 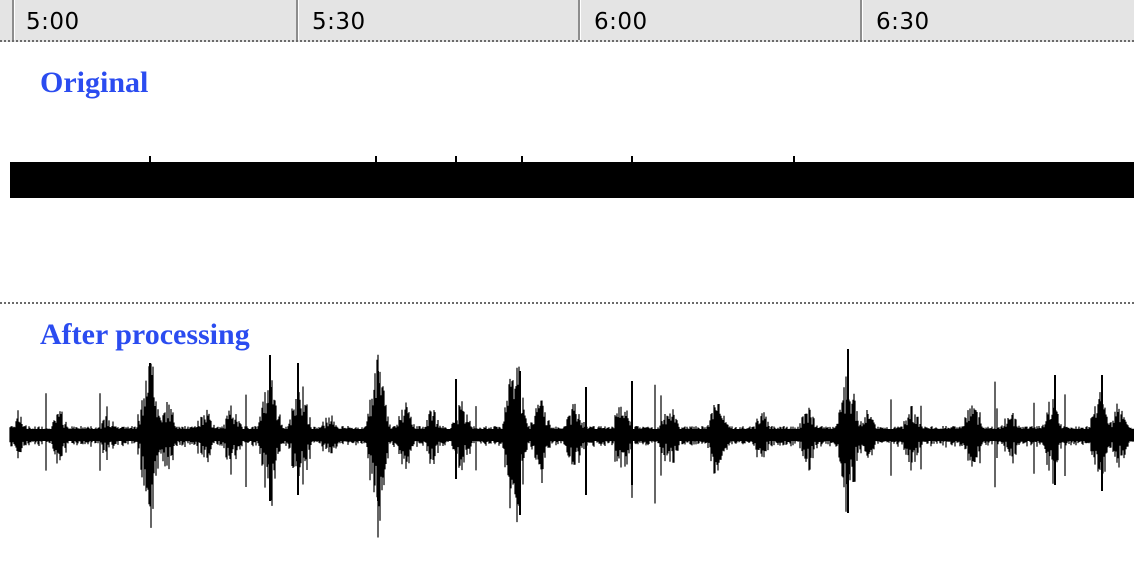 I want to click on timeline-ruler: 5:00 5:30 6:00 6:30, so click(x=567, y=21).